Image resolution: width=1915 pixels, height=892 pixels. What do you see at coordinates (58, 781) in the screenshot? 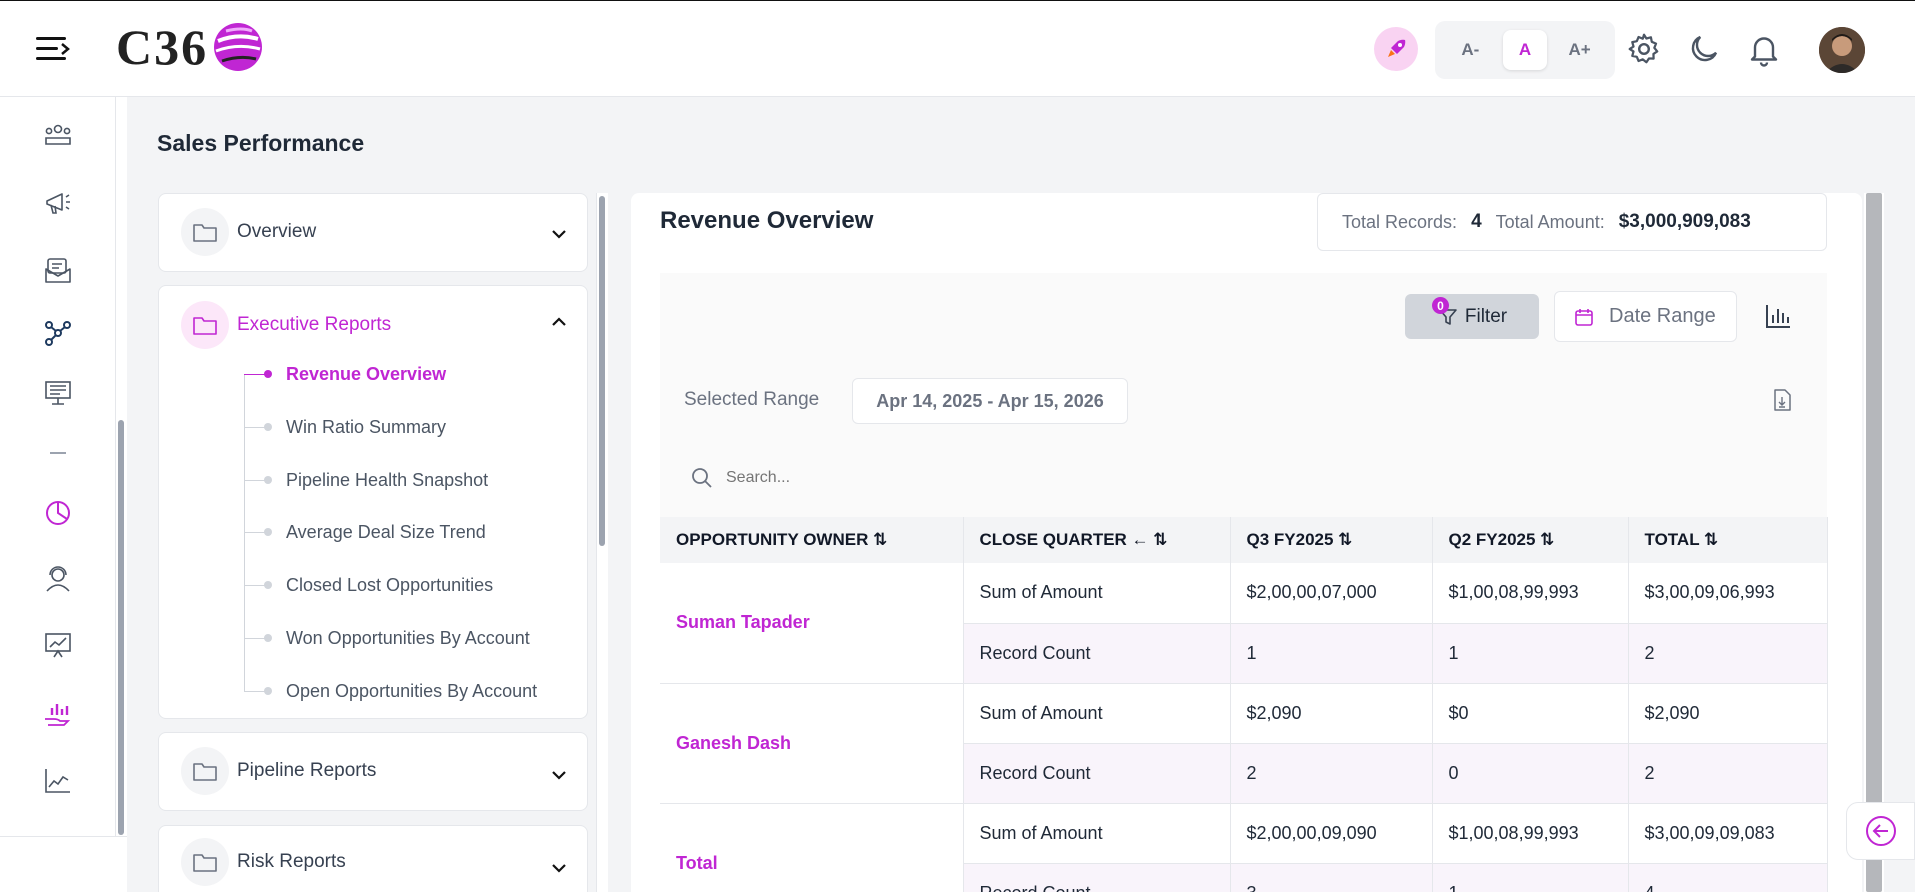
I see `line-chart-icon` at bounding box center [58, 781].